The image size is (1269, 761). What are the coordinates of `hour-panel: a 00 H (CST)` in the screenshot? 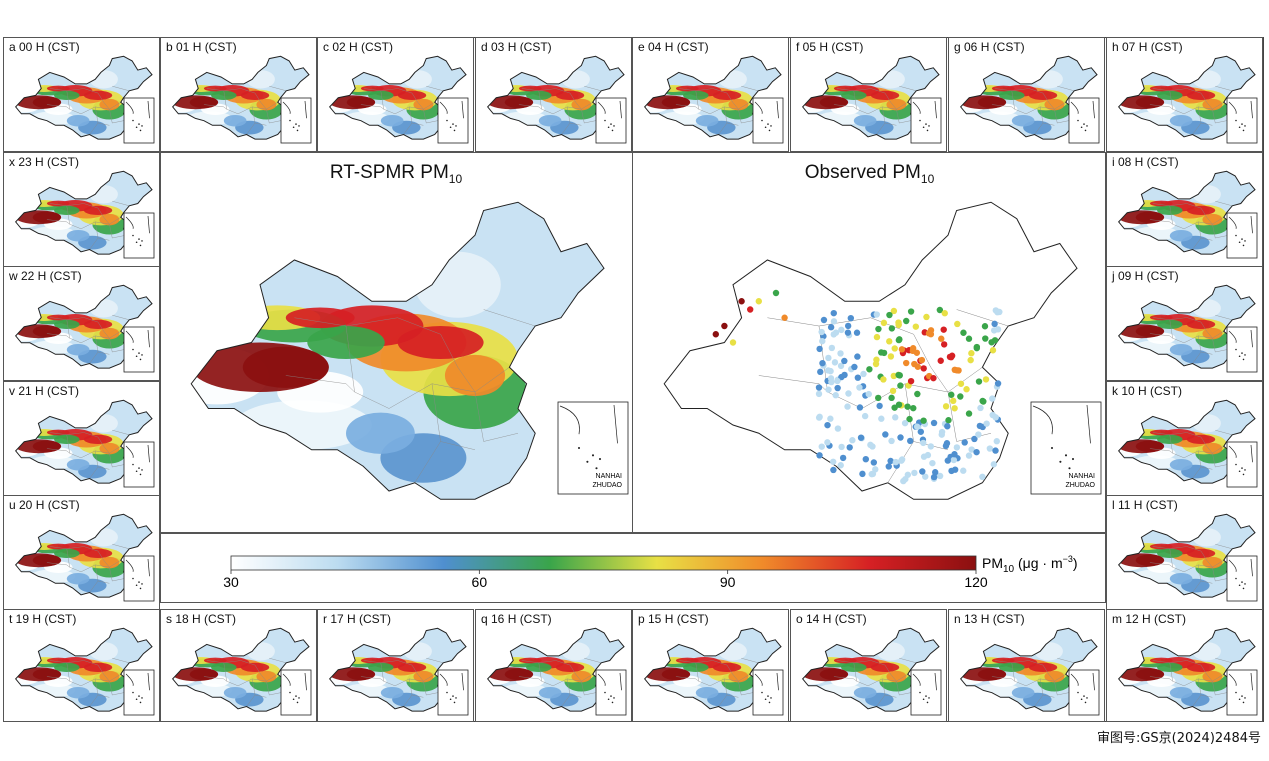 It's located at (81, 94).